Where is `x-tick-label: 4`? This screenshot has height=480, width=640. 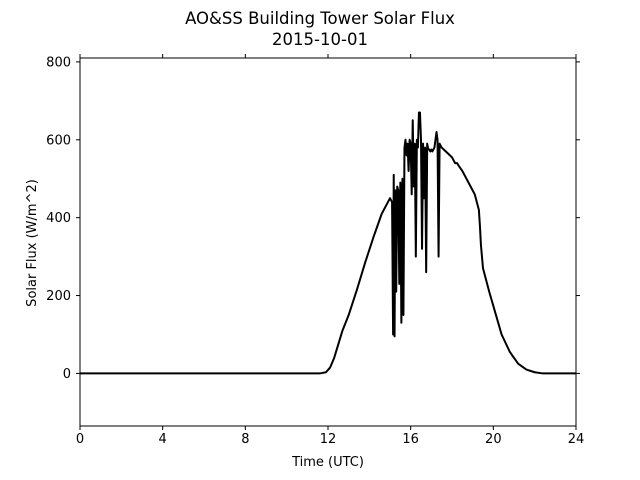 x-tick-label: 4 is located at coordinates (163, 439).